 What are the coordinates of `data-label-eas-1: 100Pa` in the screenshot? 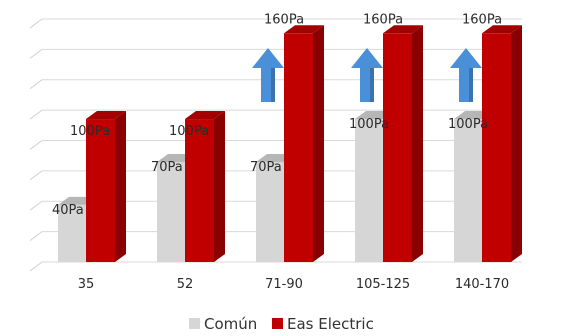 It's located at (189, 131).